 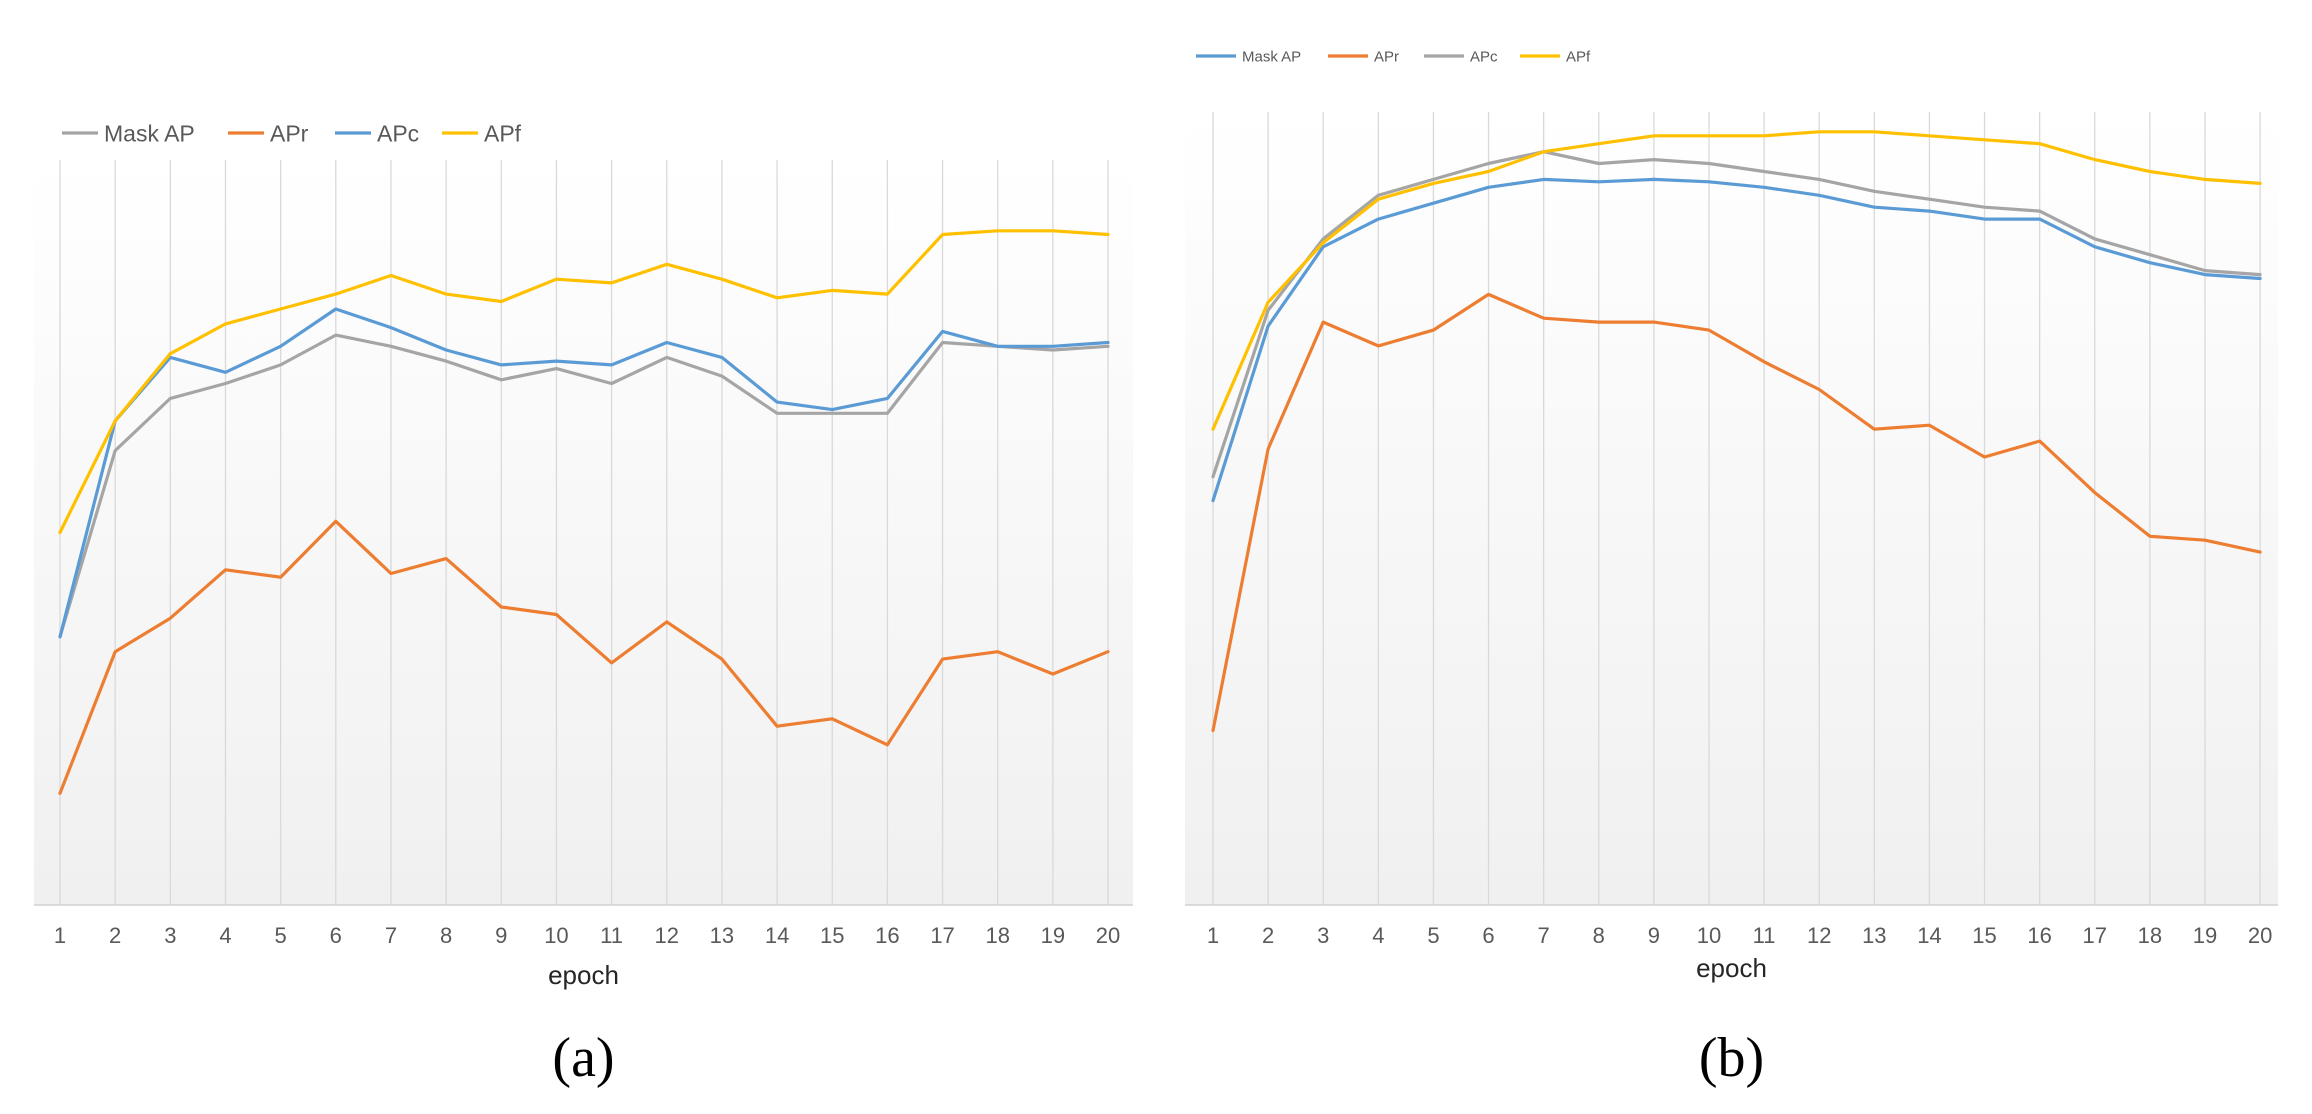 What do you see at coordinates (1731, 1058) in the screenshot?
I see `chart-caption: (b)` at bounding box center [1731, 1058].